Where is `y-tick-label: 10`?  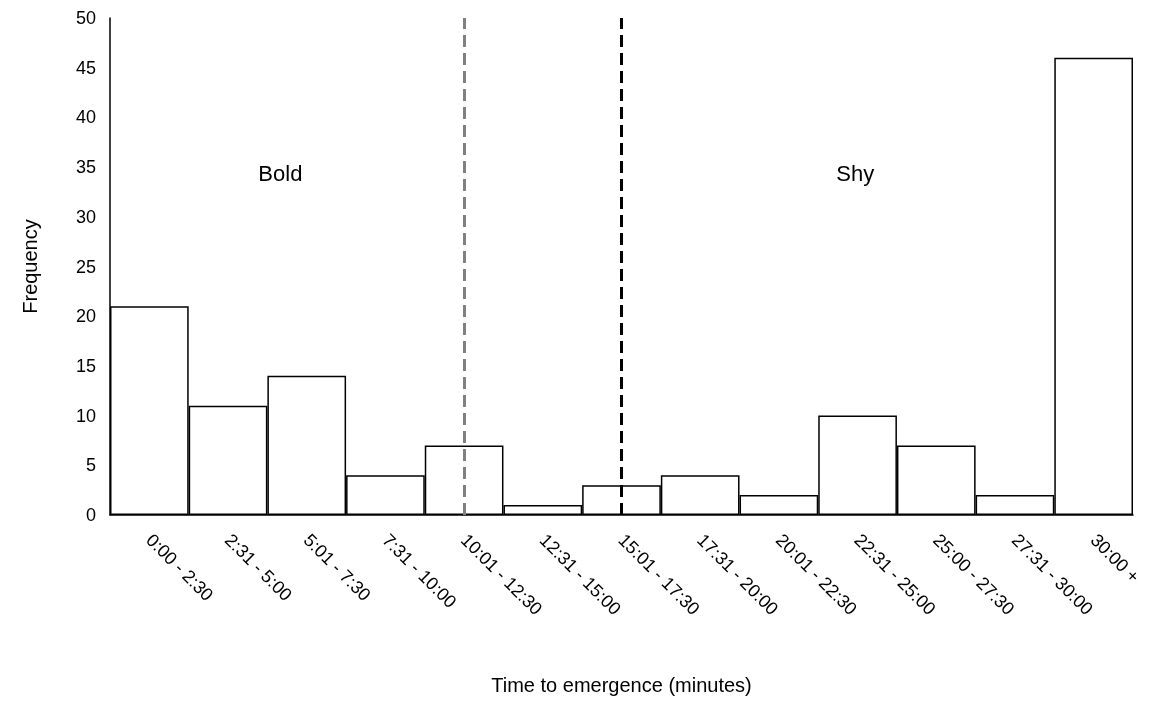
y-tick-label: 10 is located at coordinates (85, 415).